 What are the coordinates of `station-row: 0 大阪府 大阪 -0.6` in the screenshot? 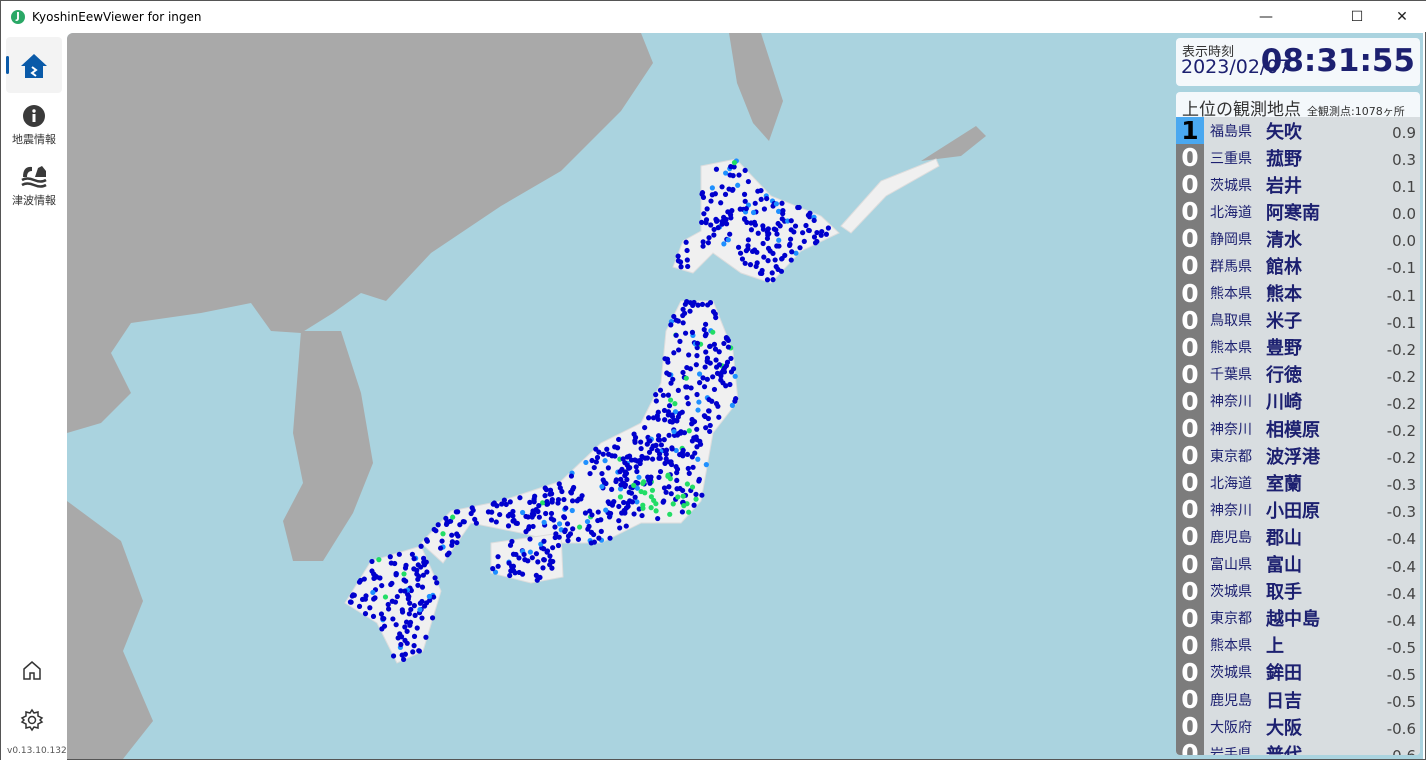 It's located at (1298, 727).